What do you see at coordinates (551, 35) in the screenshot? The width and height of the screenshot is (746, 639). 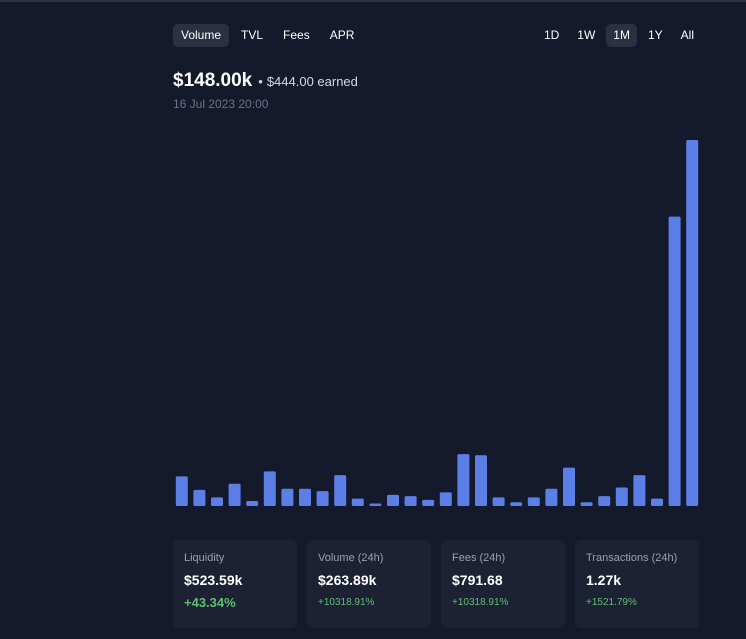 I see `range-1d: 1D` at bounding box center [551, 35].